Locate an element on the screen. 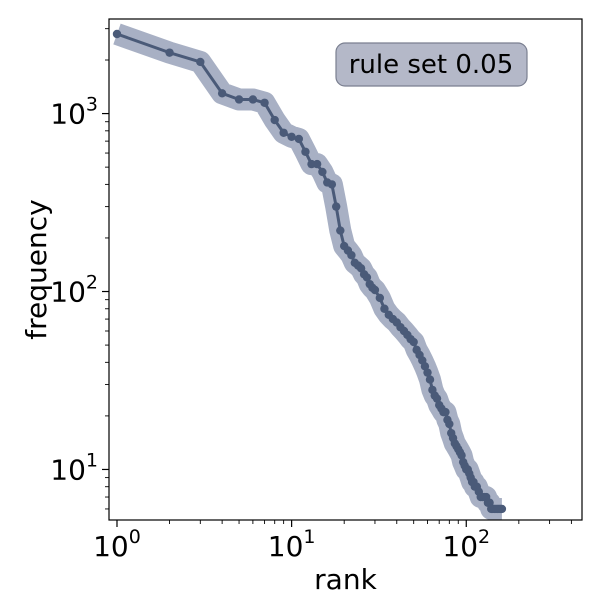 This screenshot has width=600, height=610. tick-label-exponent: 3 is located at coordinates (92, 105).